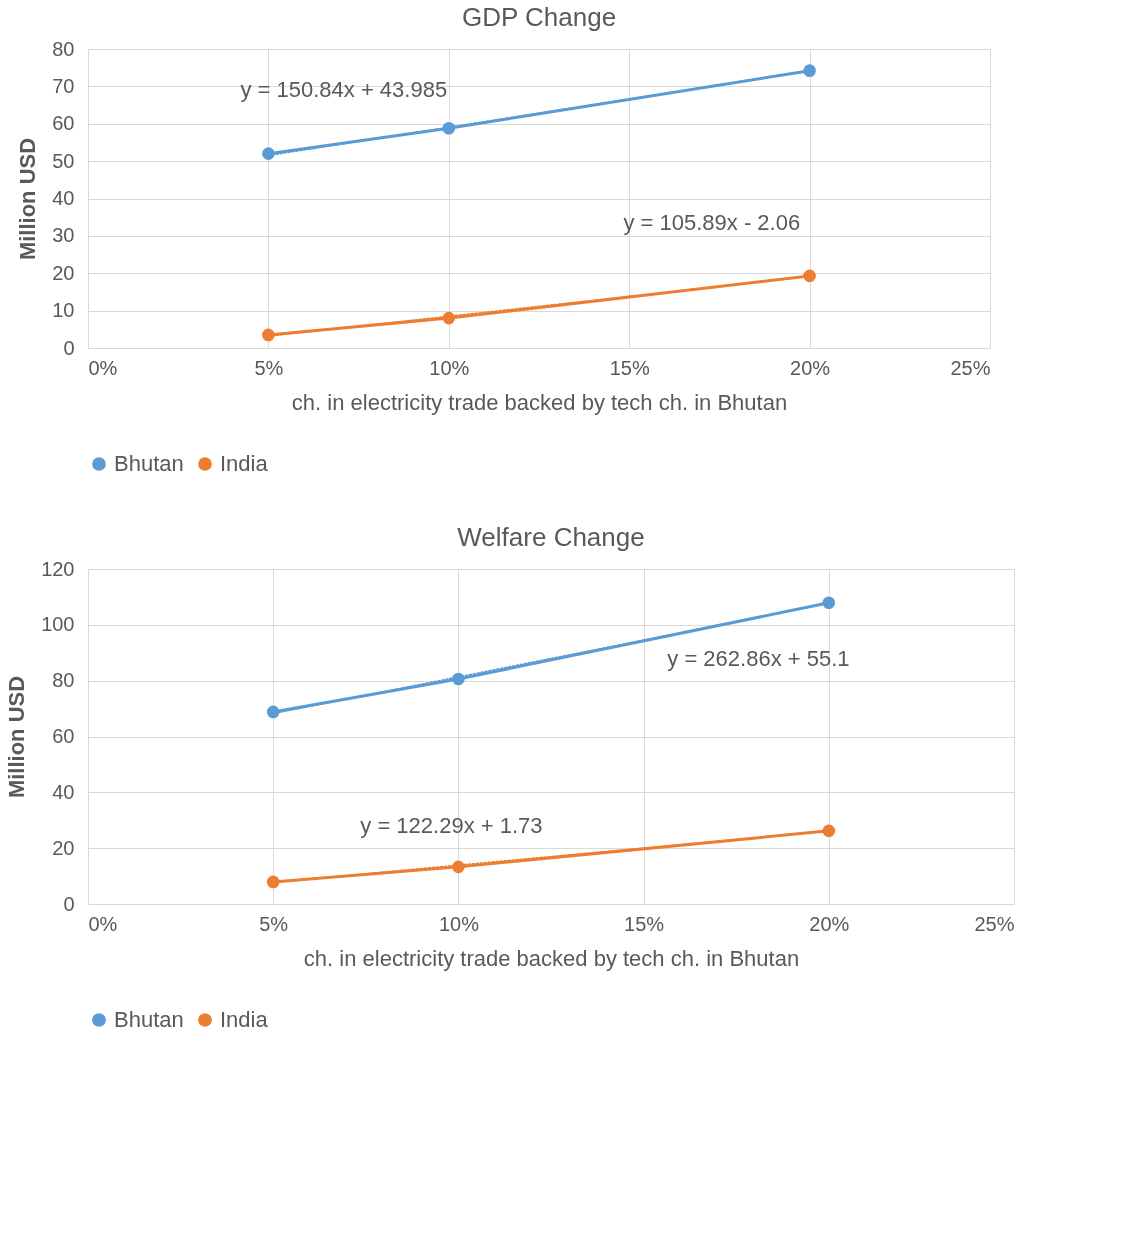 Image resolution: width=1134 pixels, height=1253 pixels. Describe the element at coordinates (344, 90) in the screenshot. I see `annotation: y = 150.84x + 43.985` at that location.